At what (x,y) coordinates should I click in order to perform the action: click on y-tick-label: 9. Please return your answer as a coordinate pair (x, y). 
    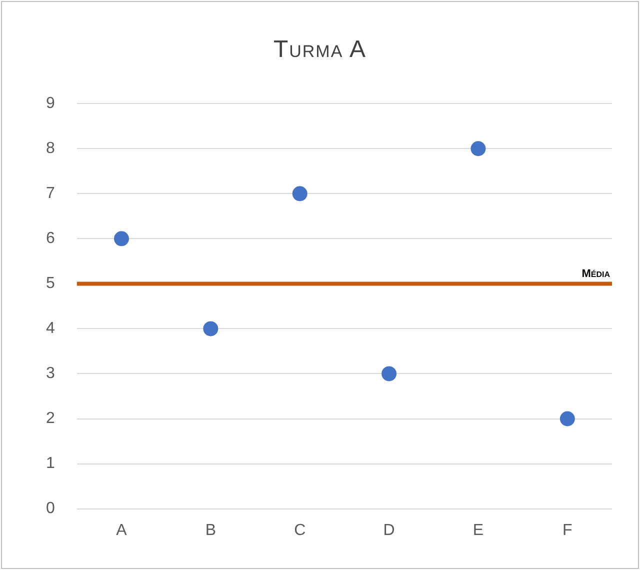
    Looking at the image, I should click on (50, 103).